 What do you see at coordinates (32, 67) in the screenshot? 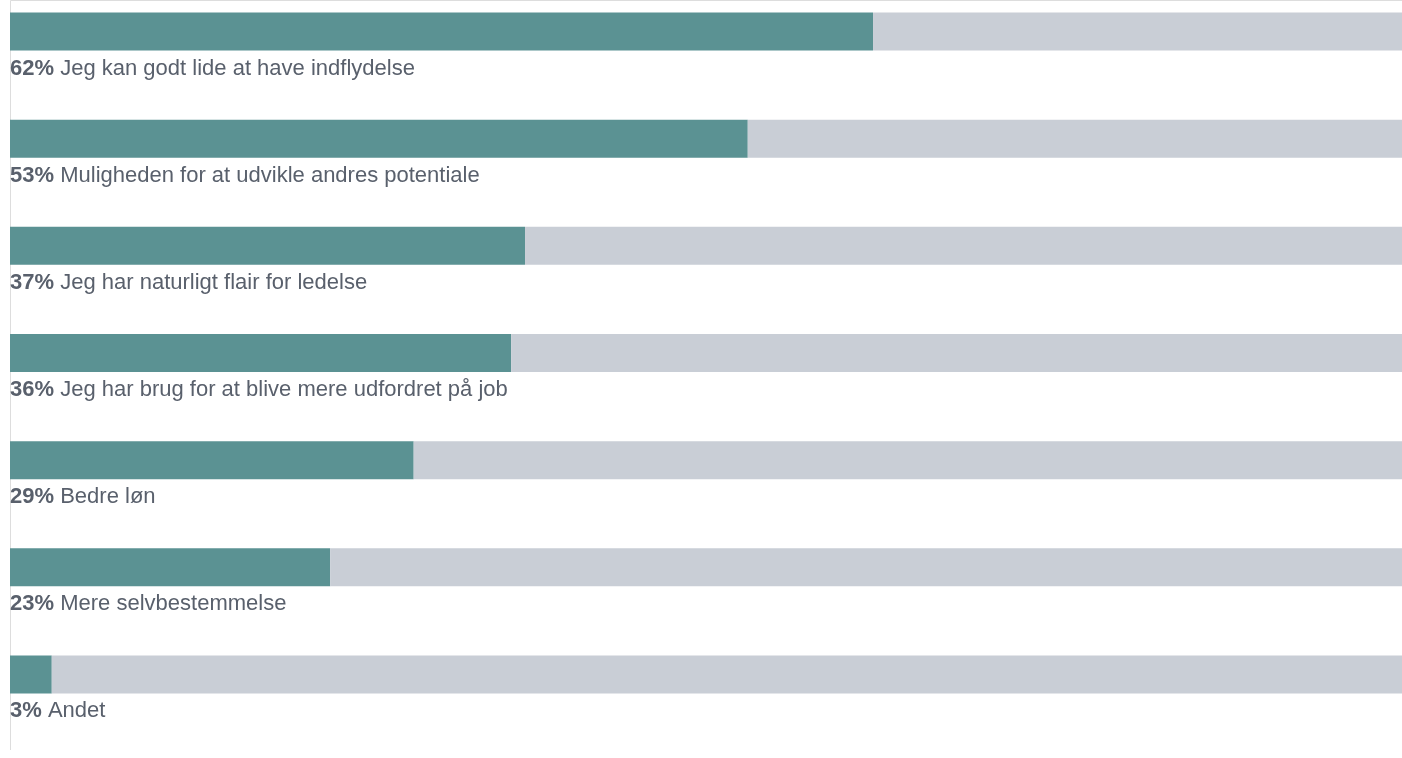
I see `data-label: 62%` at bounding box center [32, 67].